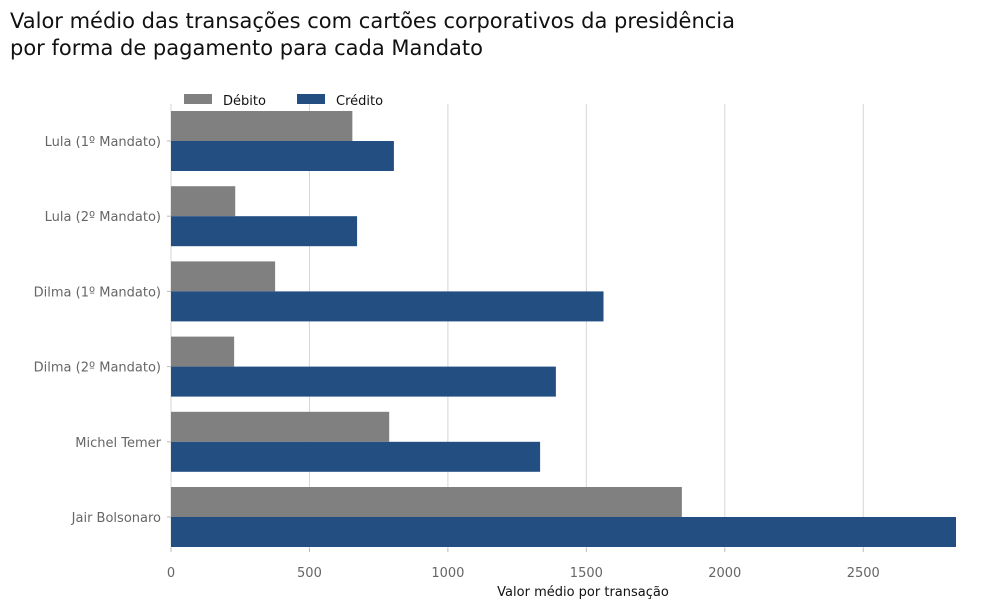  What do you see at coordinates (387, 306) in the screenshot?
I see `bar-credito-dilma-1-mandato` at bounding box center [387, 306].